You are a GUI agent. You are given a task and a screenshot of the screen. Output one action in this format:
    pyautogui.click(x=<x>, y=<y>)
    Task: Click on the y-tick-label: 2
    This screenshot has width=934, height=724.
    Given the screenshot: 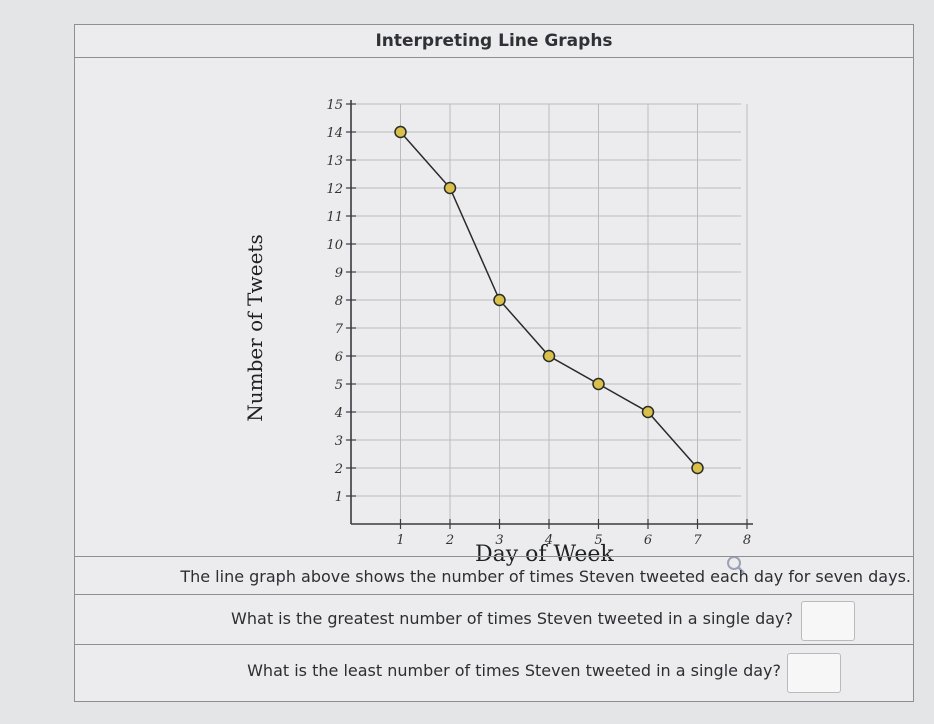 What is the action you would take?
    pyautogui.click(x=338, y=469)
    